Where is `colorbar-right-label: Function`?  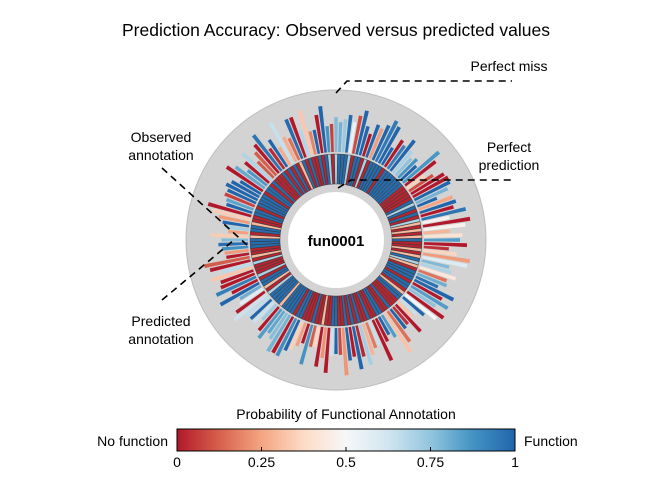
colorbar-right-label: Function is located at coordinates (551, 441).